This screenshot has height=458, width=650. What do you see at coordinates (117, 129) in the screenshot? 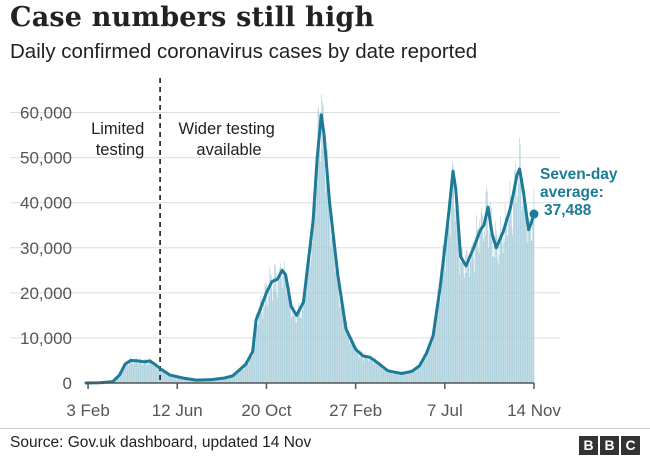
I see `annotation-limited-line1: Limited` at bounding box center [117, 129].